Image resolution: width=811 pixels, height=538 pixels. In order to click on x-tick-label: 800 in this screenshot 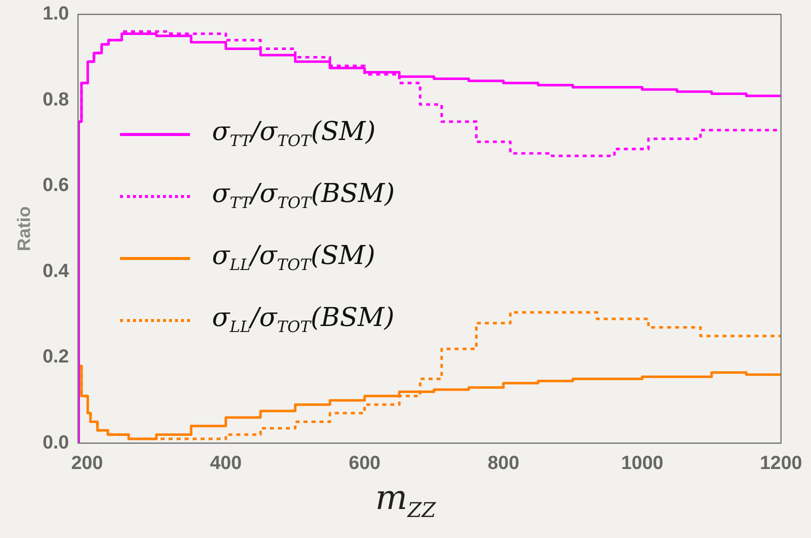, I will do `click(504, 463)`.